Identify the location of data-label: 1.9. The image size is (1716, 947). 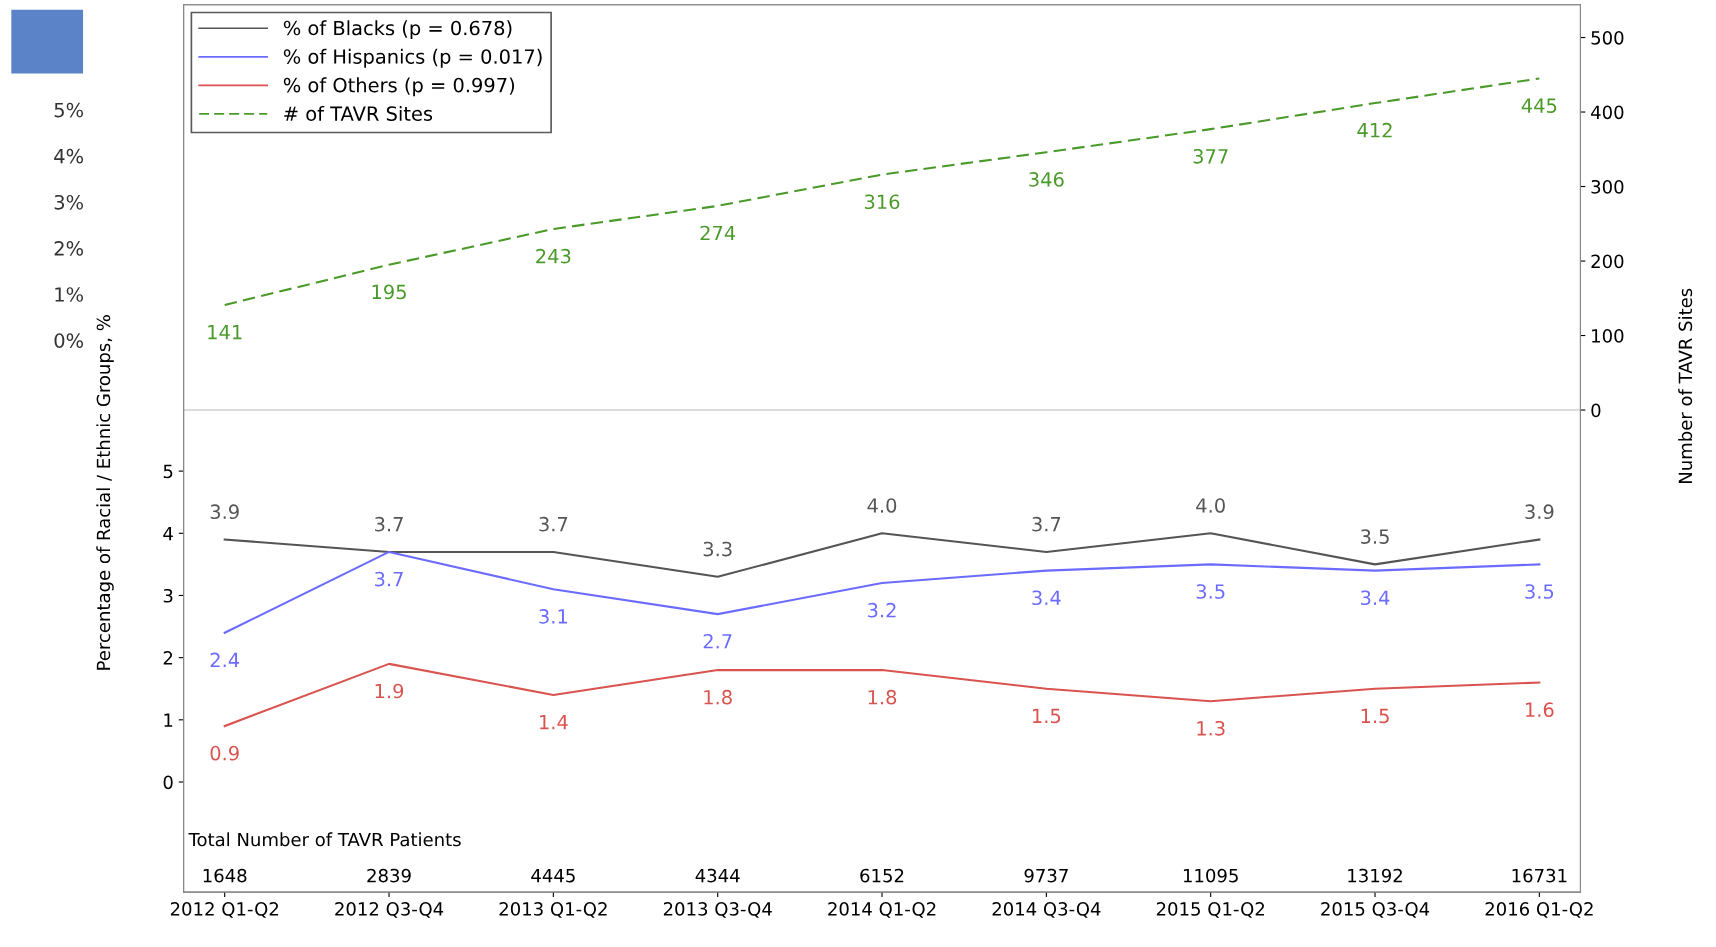
(389, 691).